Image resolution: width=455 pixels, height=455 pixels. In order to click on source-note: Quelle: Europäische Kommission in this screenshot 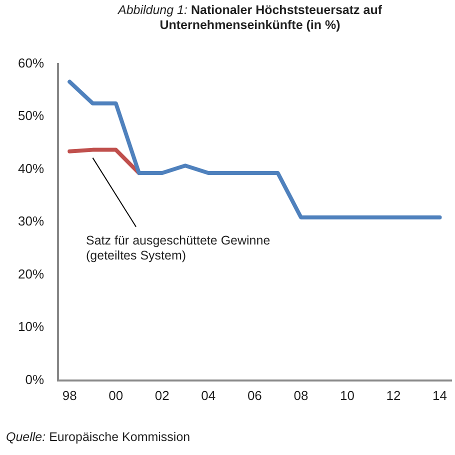, I will do `click(98, 437)`.